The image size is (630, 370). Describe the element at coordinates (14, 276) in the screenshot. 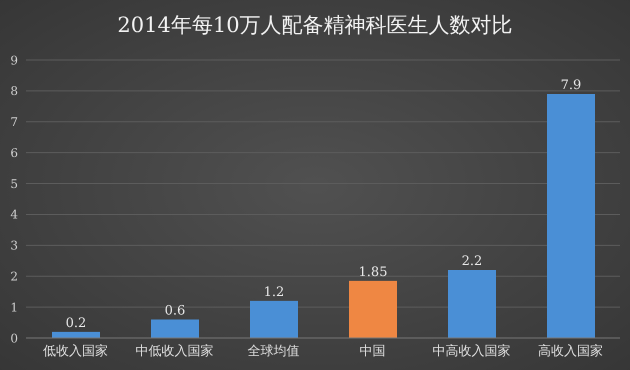

I see `y-tick-label: 2` at that location.